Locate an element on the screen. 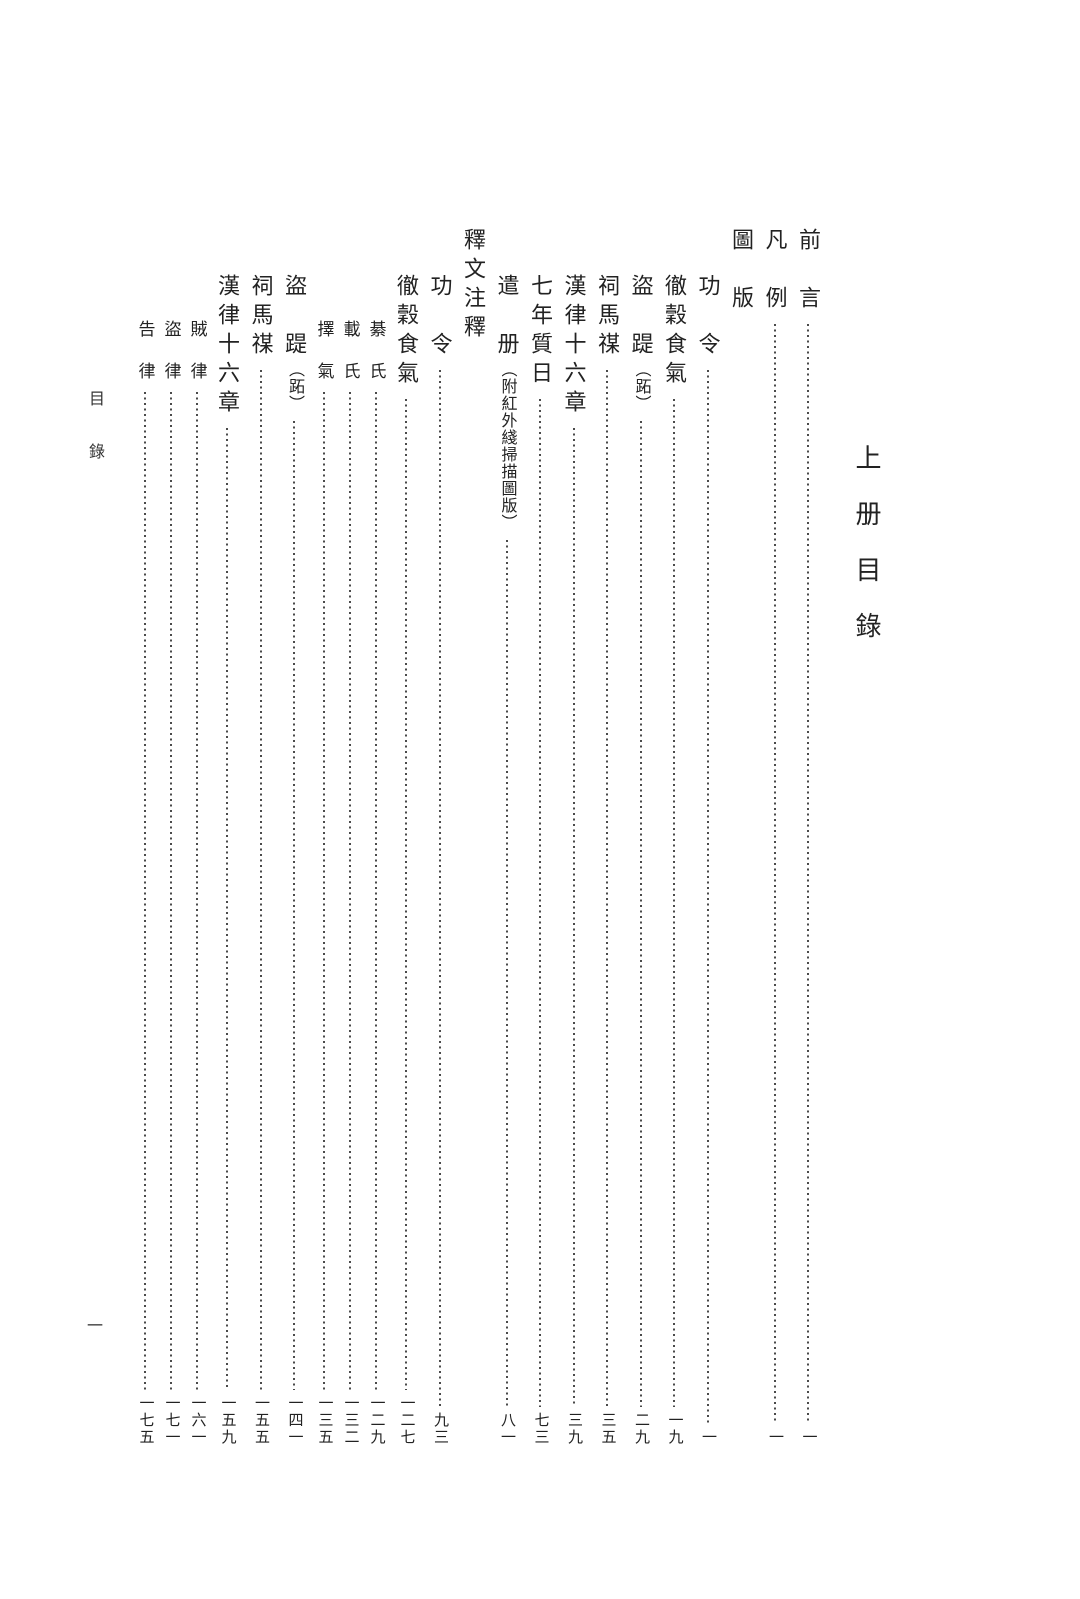 The image size is (1080, 1599). toc-entry-page: 一三五 is located at coordinates (324, 1420).